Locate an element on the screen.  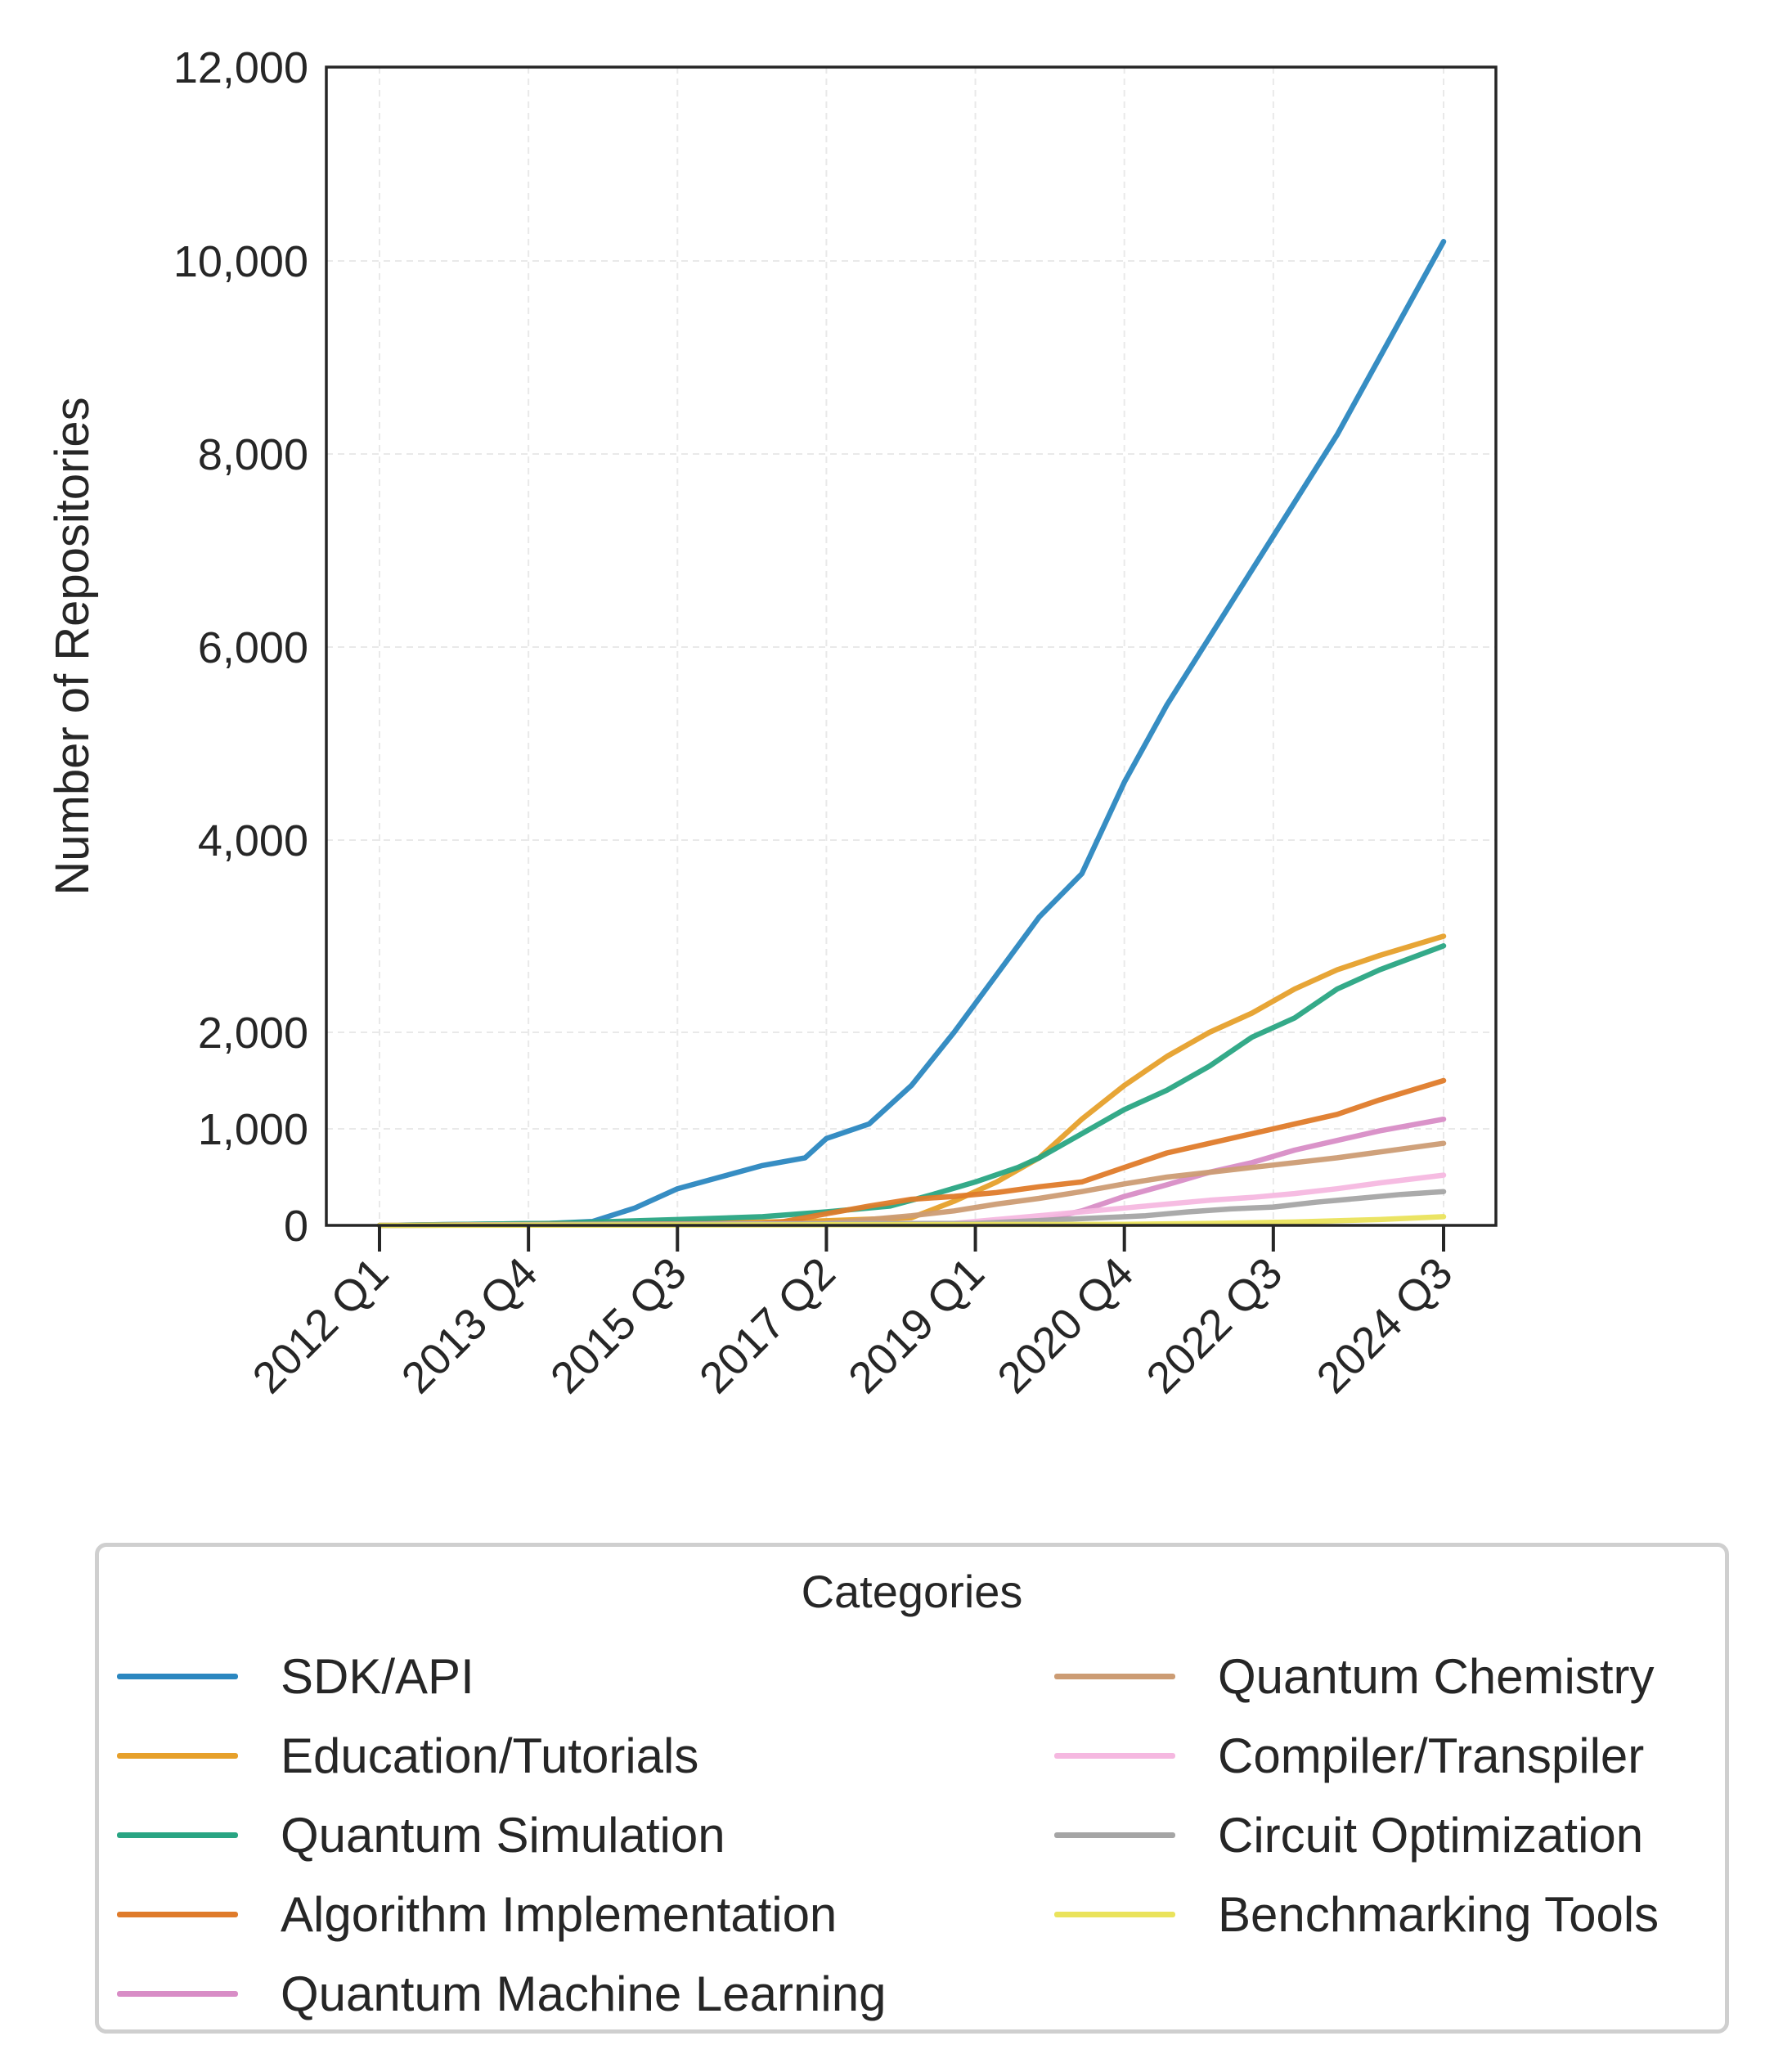
x-tick-label: 2022 Q3 is located at coordinates (1214, 1325).